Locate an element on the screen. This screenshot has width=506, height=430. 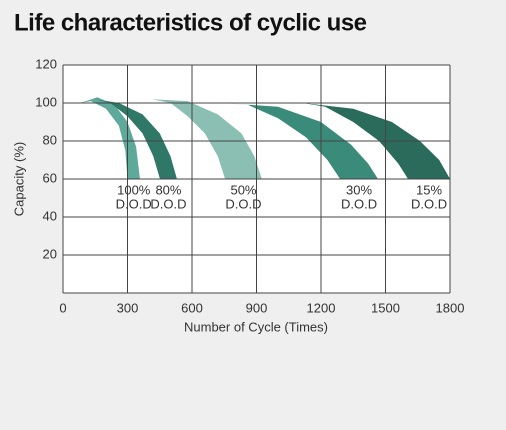
x-tick-label: 300 is located at coordinates (128, 307).